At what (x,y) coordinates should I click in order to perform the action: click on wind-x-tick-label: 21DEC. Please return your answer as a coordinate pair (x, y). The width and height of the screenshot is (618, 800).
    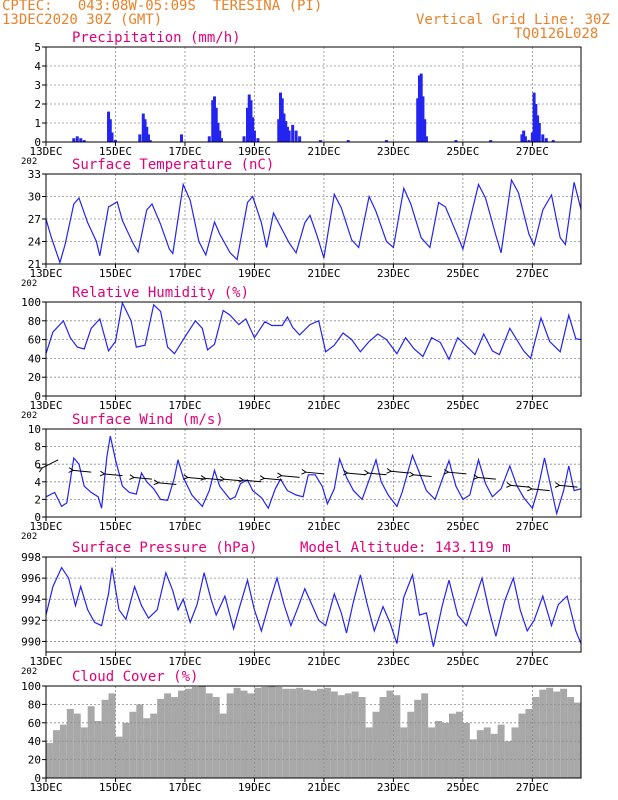
    Looking at the image, I should click on (323, 526).